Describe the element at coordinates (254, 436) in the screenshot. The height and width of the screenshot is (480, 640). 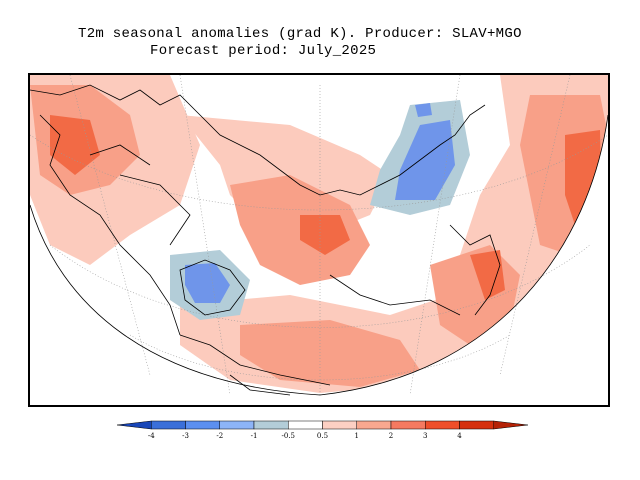
I see `colorbar-tick-label: -1` at that location.